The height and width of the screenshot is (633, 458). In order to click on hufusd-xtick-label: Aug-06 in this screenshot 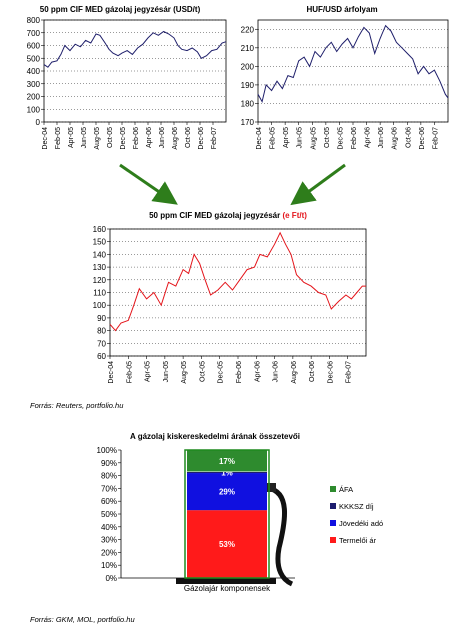, I will do `click(395, 138)`.